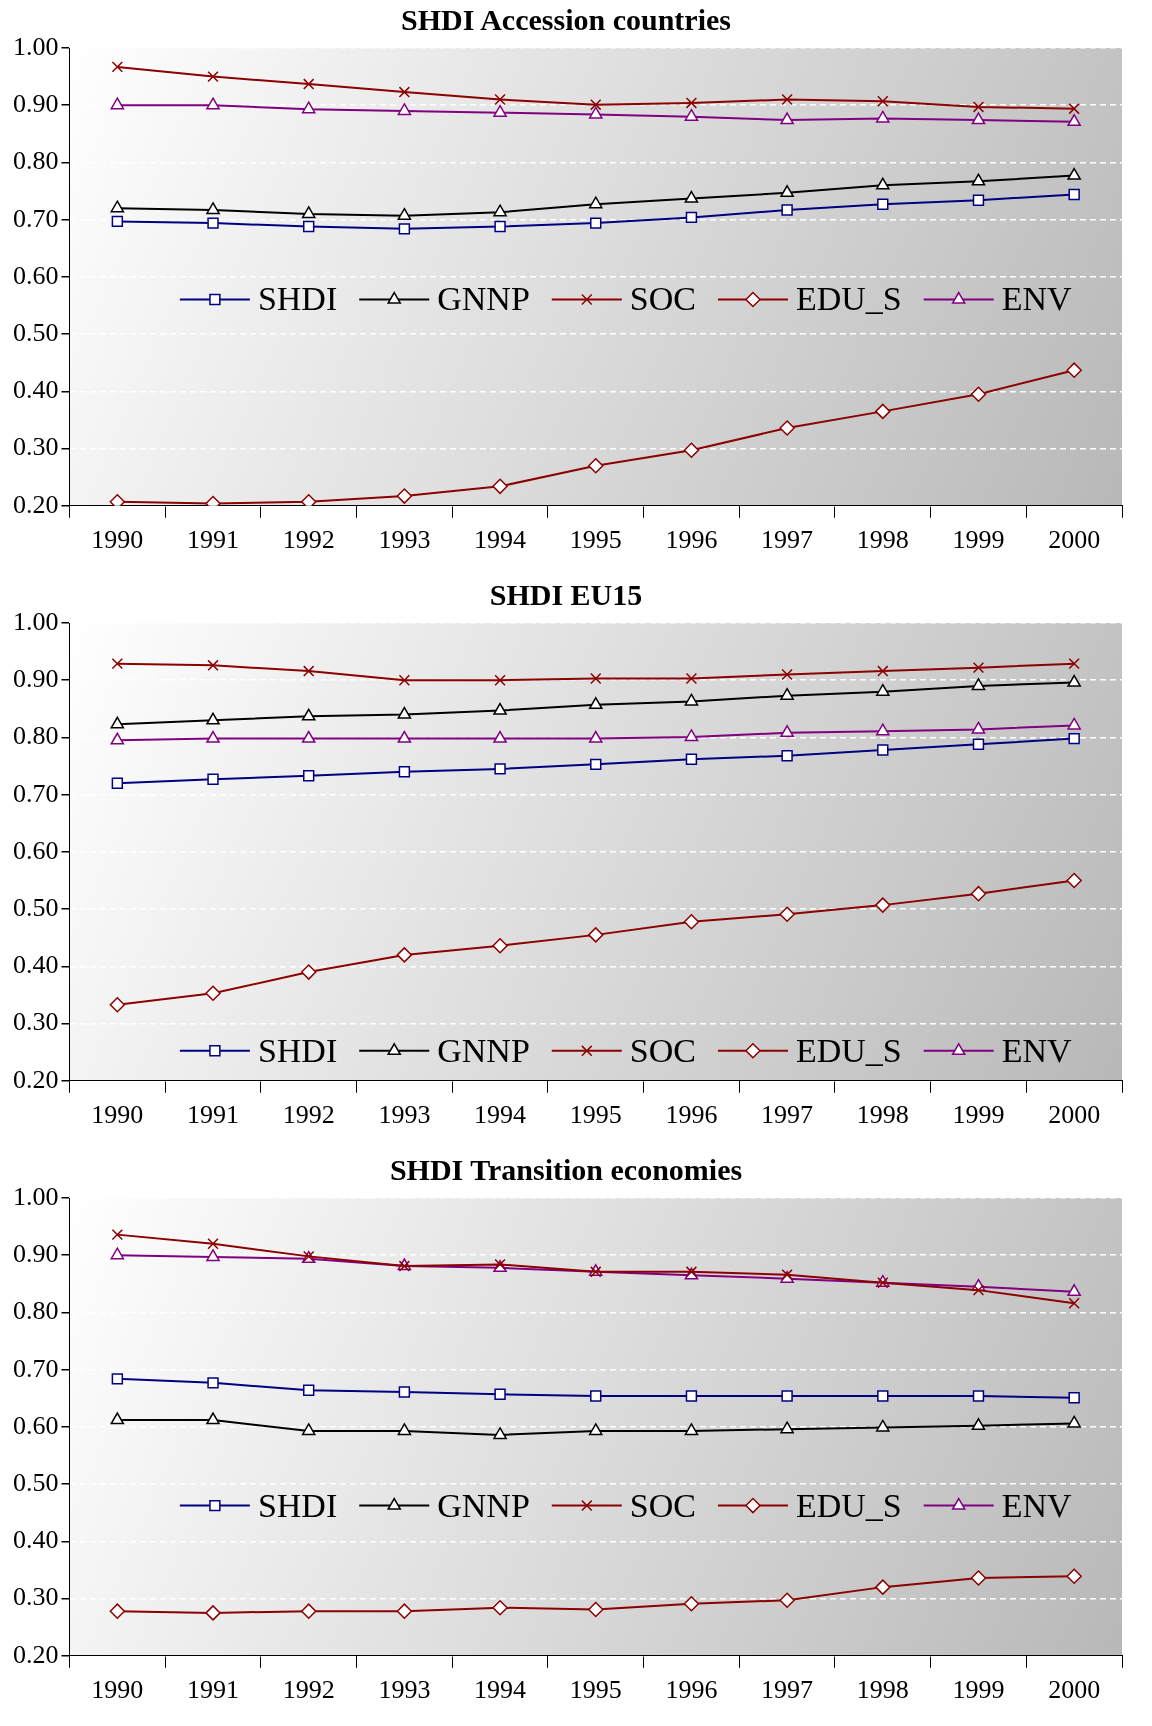 This screenshot has height=1726, width=1152. Describe the element at coordinates (566, 19) in the screenshot. I see `chart-title: SHDI Accession countries` at that location.